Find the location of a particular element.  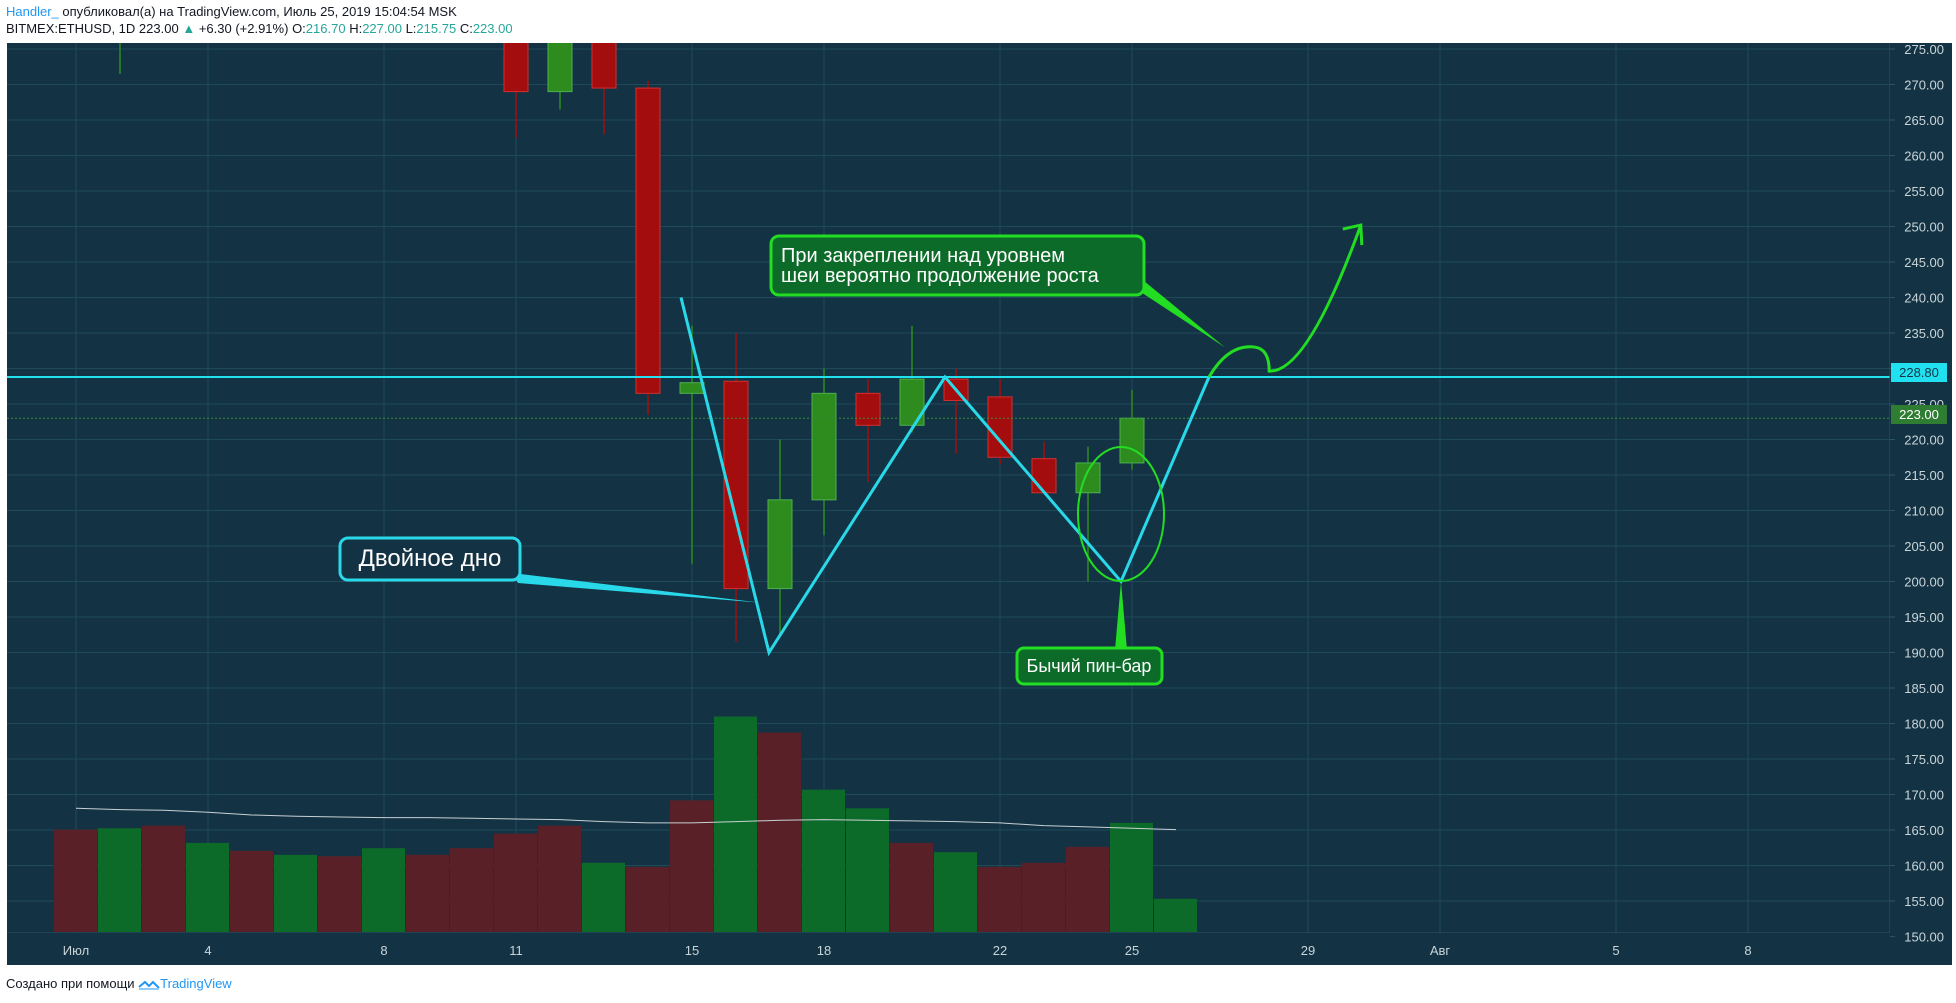

time-tick-label: Авг is located at coordinates (1440, 950).